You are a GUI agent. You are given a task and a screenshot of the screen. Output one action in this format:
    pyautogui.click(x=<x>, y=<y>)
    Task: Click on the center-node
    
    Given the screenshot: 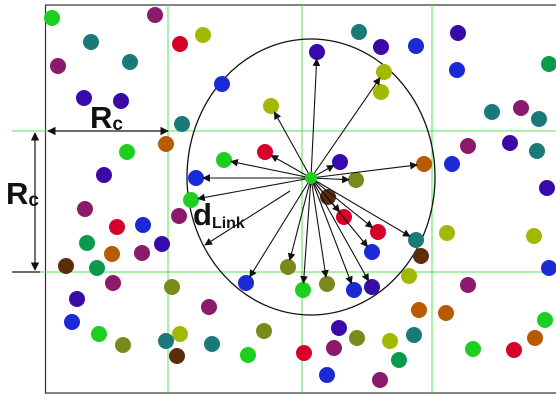 What is the action you would take?
    pyautogui.click(x=311, y=178)
    